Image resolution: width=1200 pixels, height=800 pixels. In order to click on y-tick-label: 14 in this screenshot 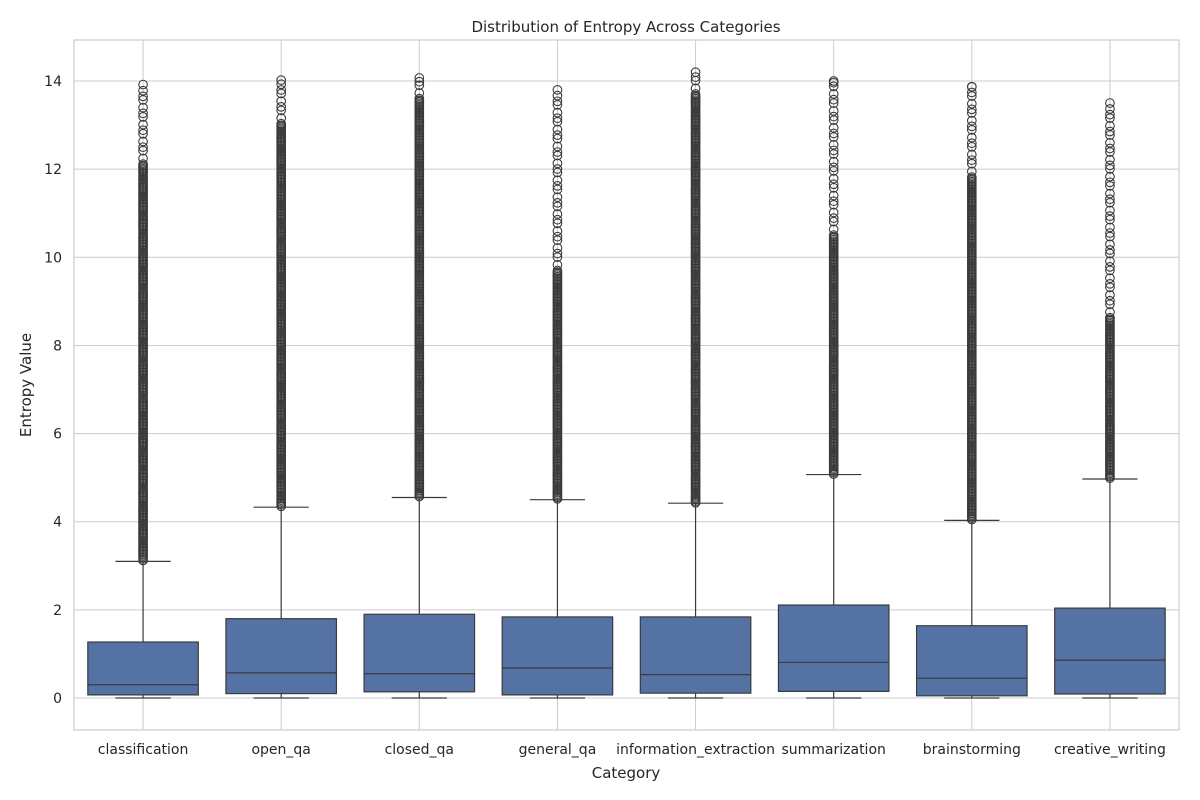, I will do `click(53, 82)`.